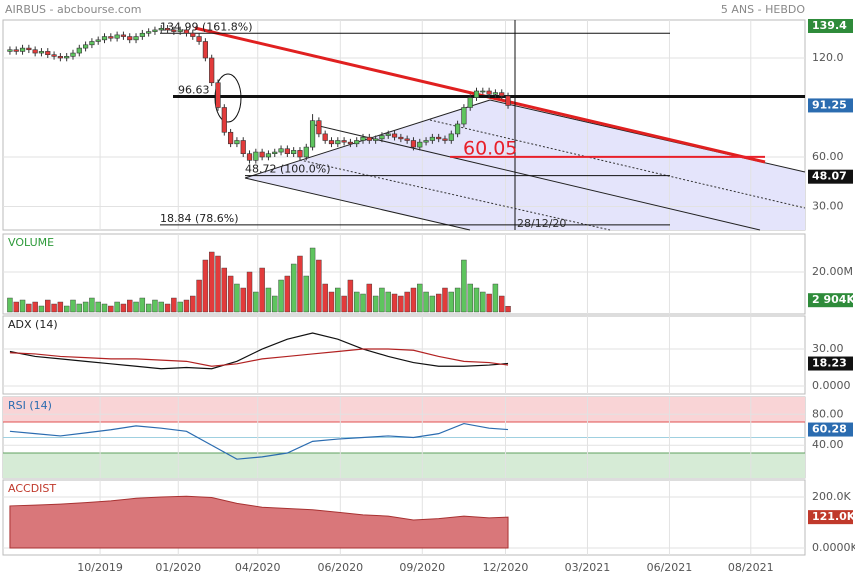  I want to click on x-tick-label: 06/2021, so click(670, 567).